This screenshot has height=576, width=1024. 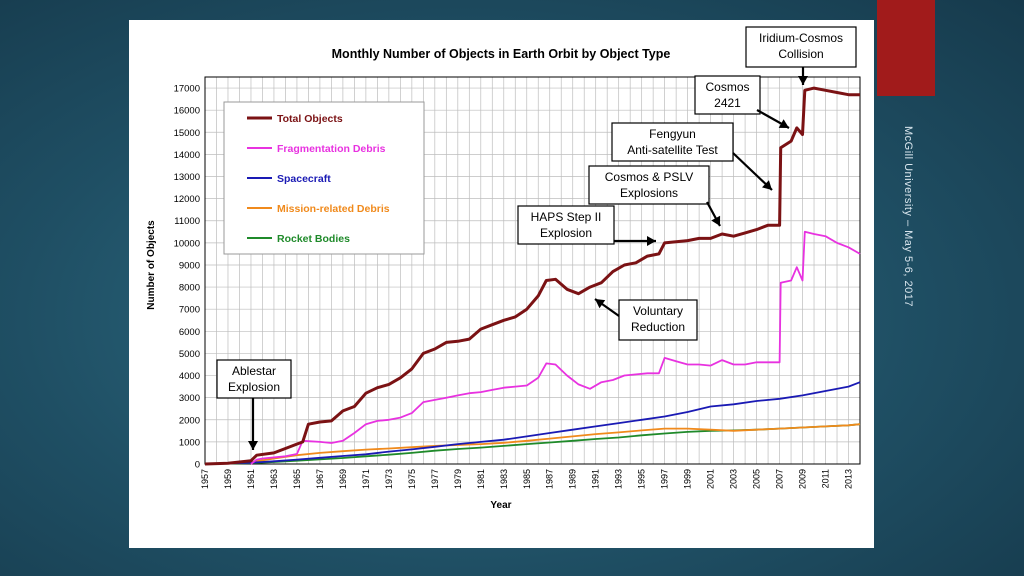 What do you see at coordinates (333, 209) in the screenshot?
I see `legend-label: Mission-related Debris` at bounding box center [333, 209].